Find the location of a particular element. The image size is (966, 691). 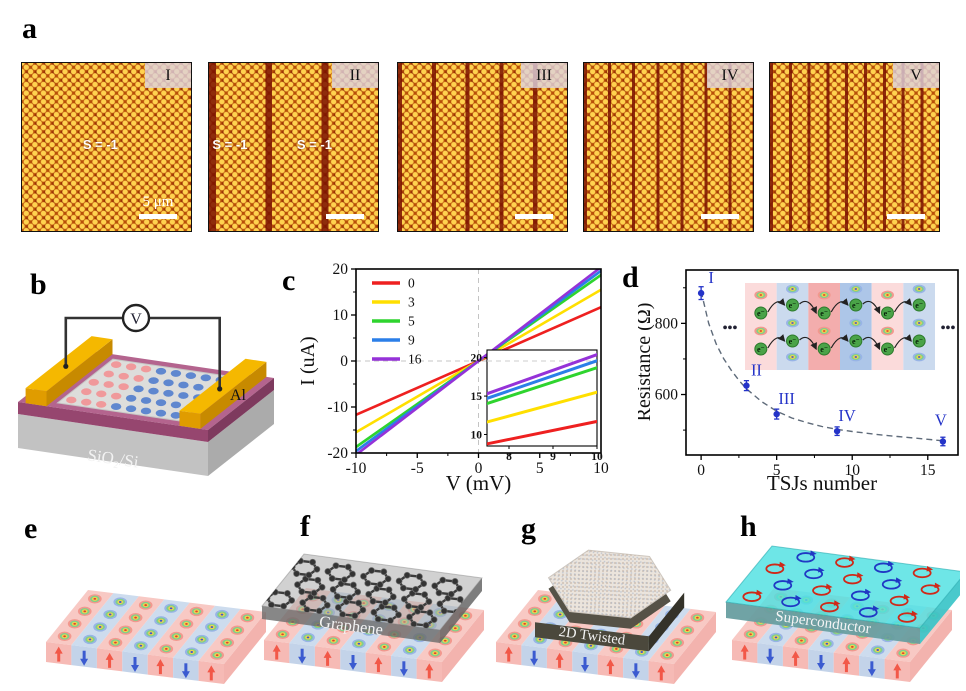

fit-curve is located at coordinates (821, 366).